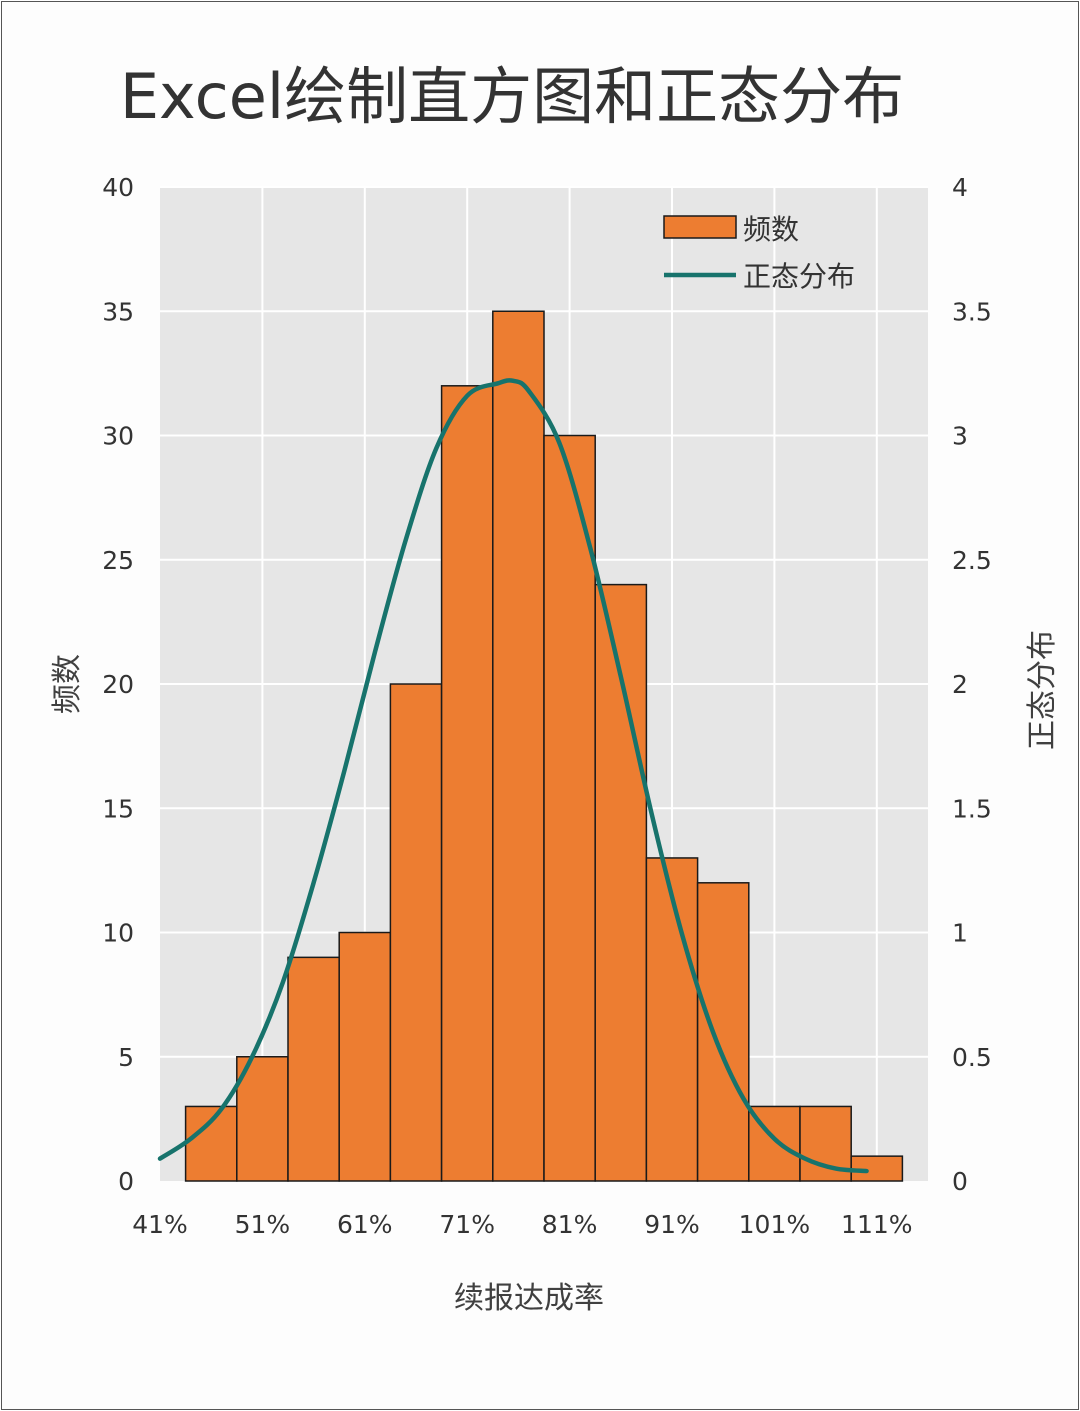 This screenshot has width=1080, height=1411. I want to click on right-y-tick-label: 3, so click(960, 436).